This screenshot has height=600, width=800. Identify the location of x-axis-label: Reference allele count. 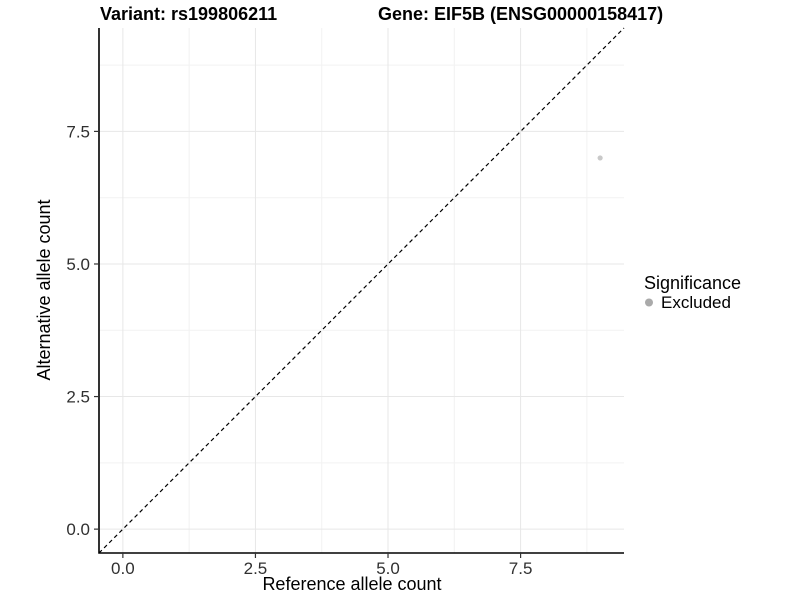
(351, 584).